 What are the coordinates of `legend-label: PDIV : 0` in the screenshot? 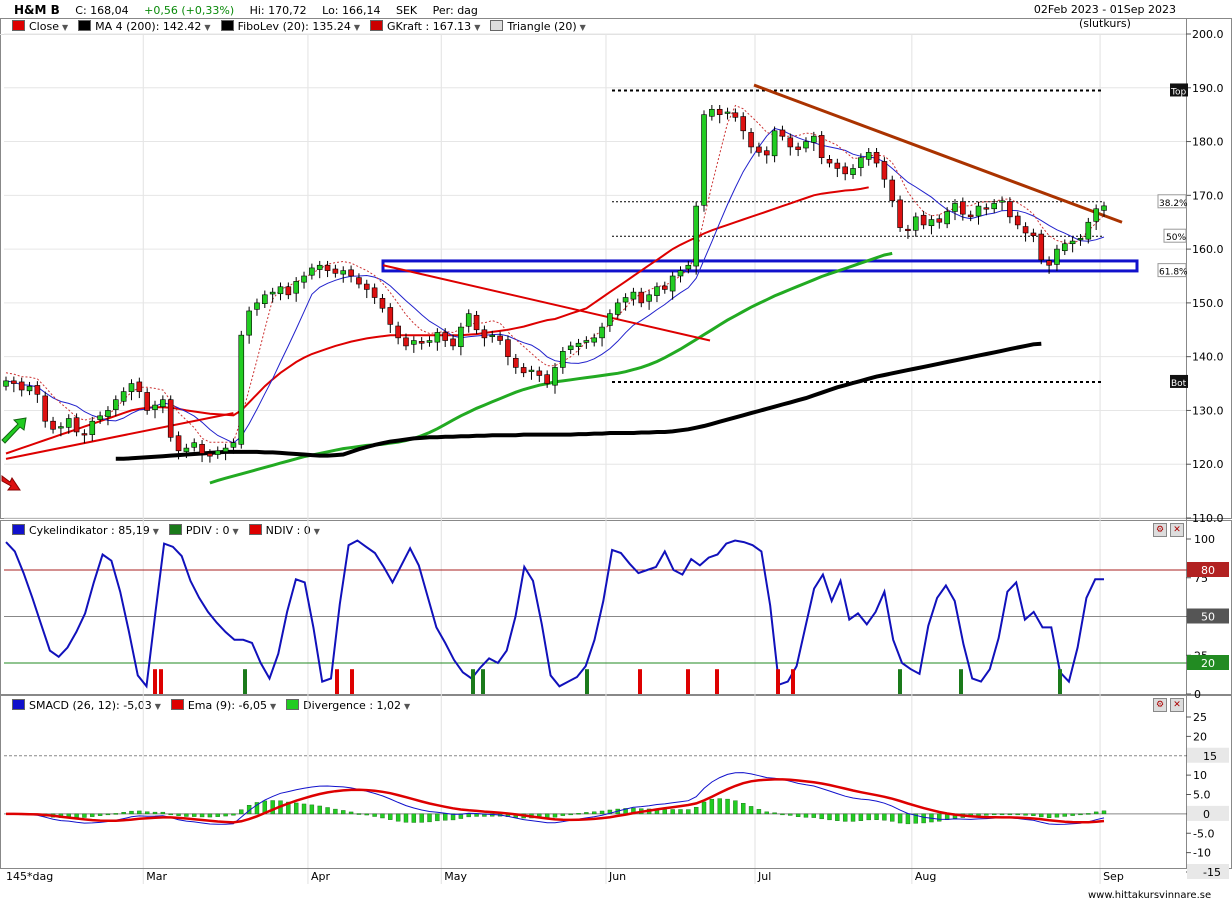 It's located at (207, 530).